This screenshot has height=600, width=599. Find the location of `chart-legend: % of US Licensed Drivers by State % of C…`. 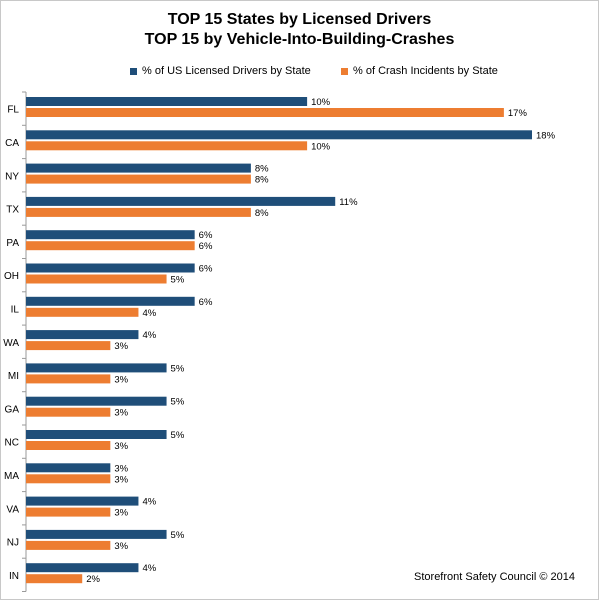

chart-legend: % of US Licensed Drivers by State % of C… is located at coordinates (299, 72).